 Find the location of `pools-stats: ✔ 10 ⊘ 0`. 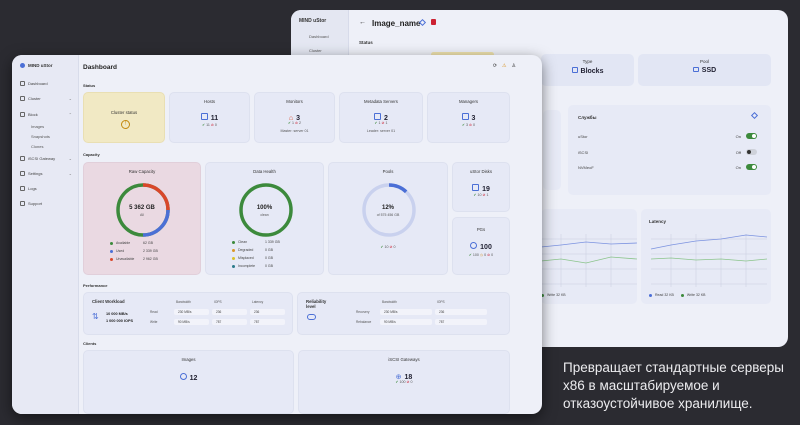

pools-stats: ✔ 10 ⊘ 0 is located at coordinates (388, 247).